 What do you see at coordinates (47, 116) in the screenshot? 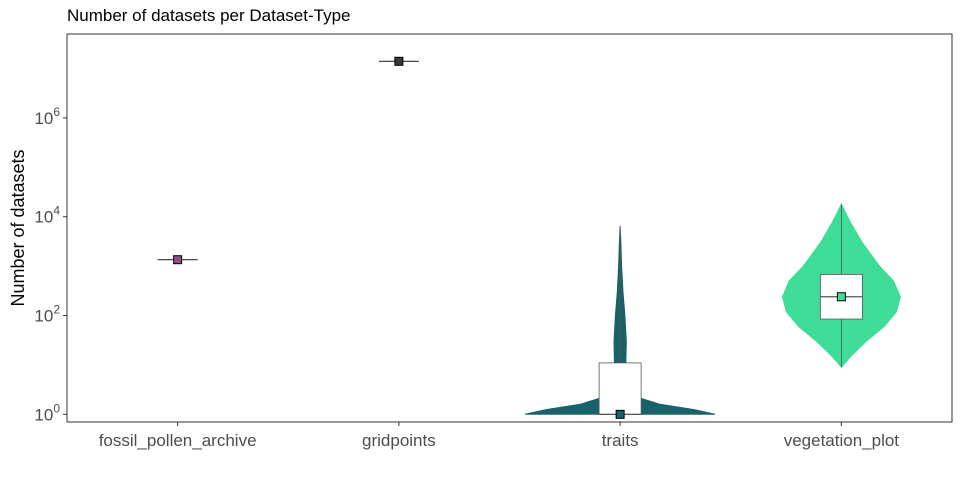
I see `y-tick-label: 10⁶` at bounding box center [47, 116].